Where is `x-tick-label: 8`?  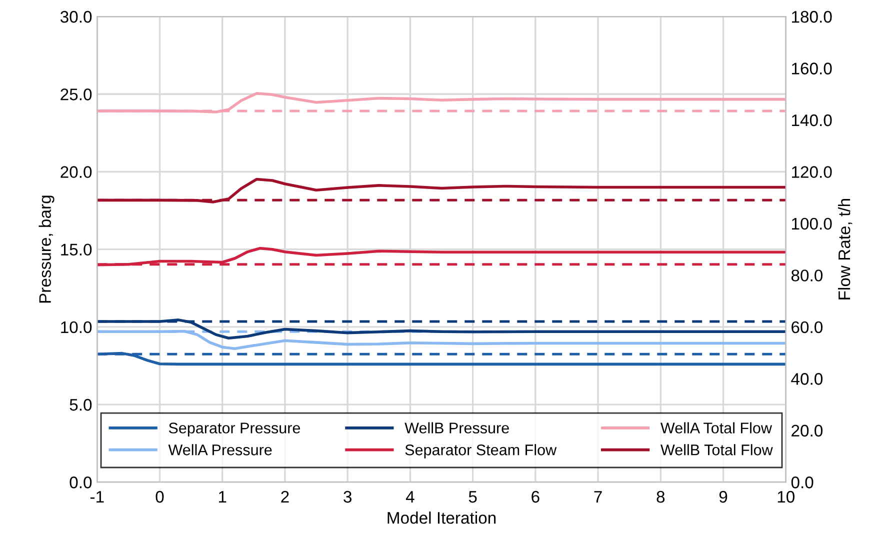 x-tick-label: 8 is located at coordinates (660, 496).